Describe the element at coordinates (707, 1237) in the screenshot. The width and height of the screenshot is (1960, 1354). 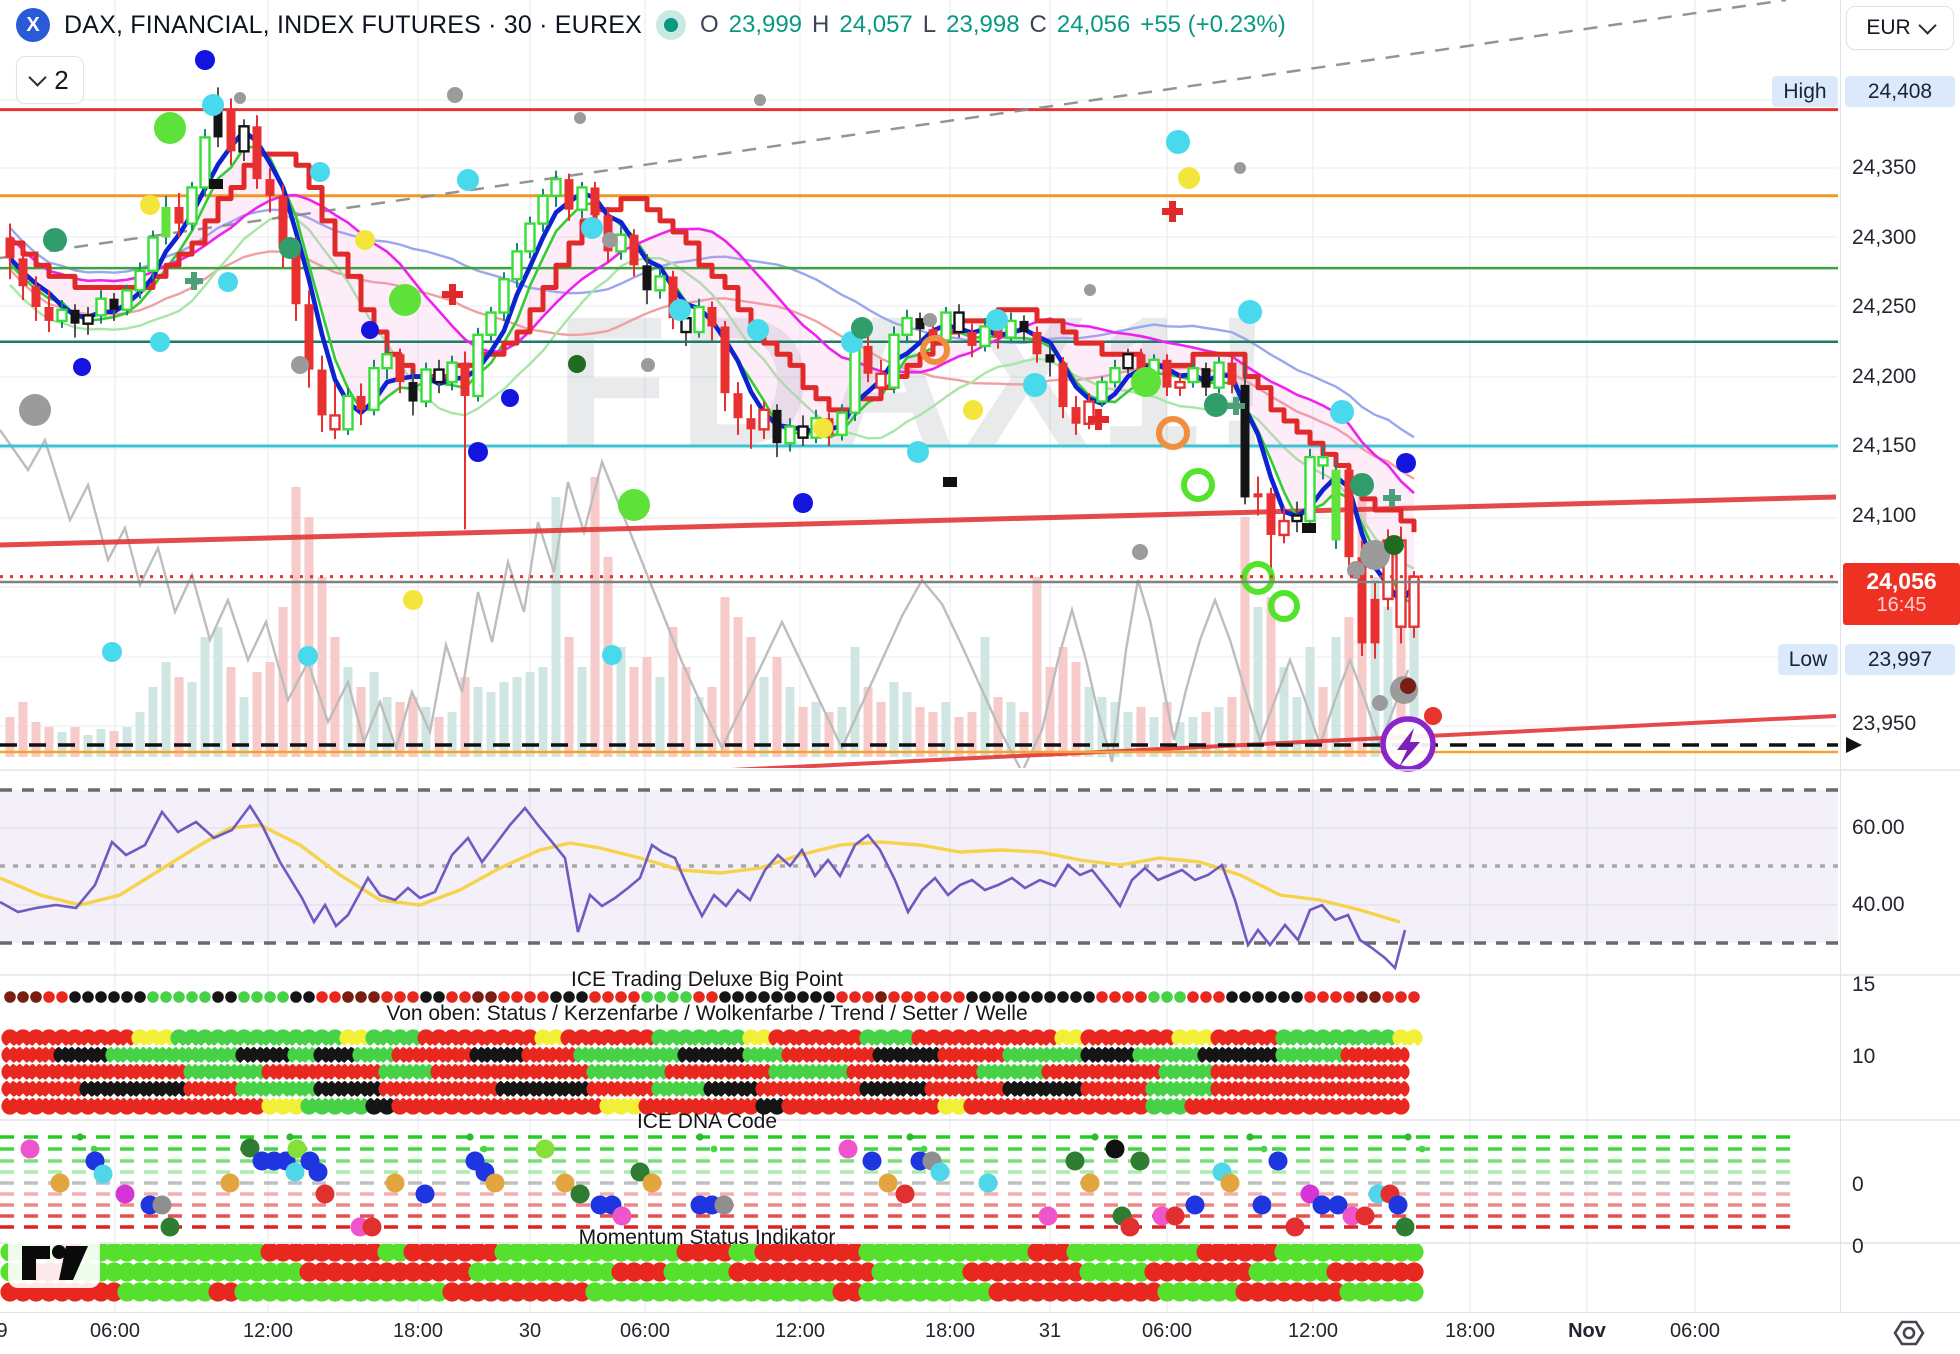
I see `momentum-pane-title: Momentum Status Indikator` at that location.